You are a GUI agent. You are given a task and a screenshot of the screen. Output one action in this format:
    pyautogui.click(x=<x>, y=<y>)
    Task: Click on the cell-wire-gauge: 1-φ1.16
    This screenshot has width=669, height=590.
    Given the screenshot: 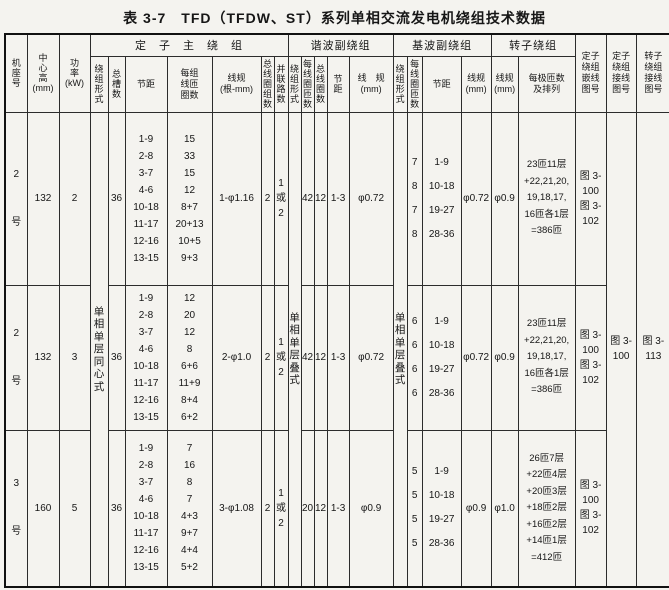 What is the action you would take?
    pyautogui.click(x=236, y=198)
    